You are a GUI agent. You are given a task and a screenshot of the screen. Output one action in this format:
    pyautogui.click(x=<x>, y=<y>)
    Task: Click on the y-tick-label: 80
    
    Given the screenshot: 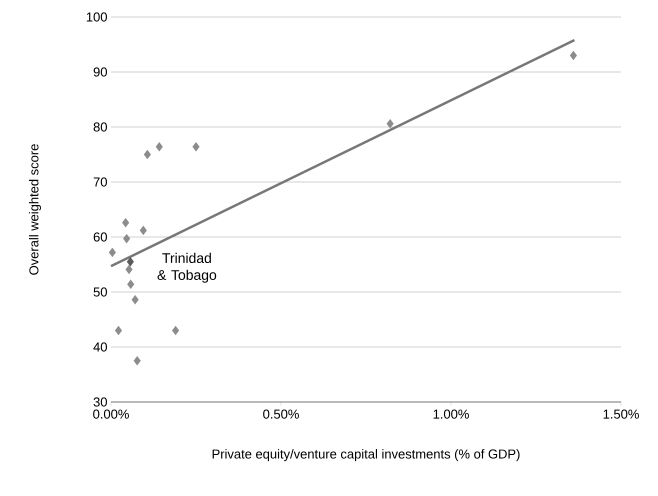 What is the action you would take?
    pyautogui.click(x=100, y=127)
    